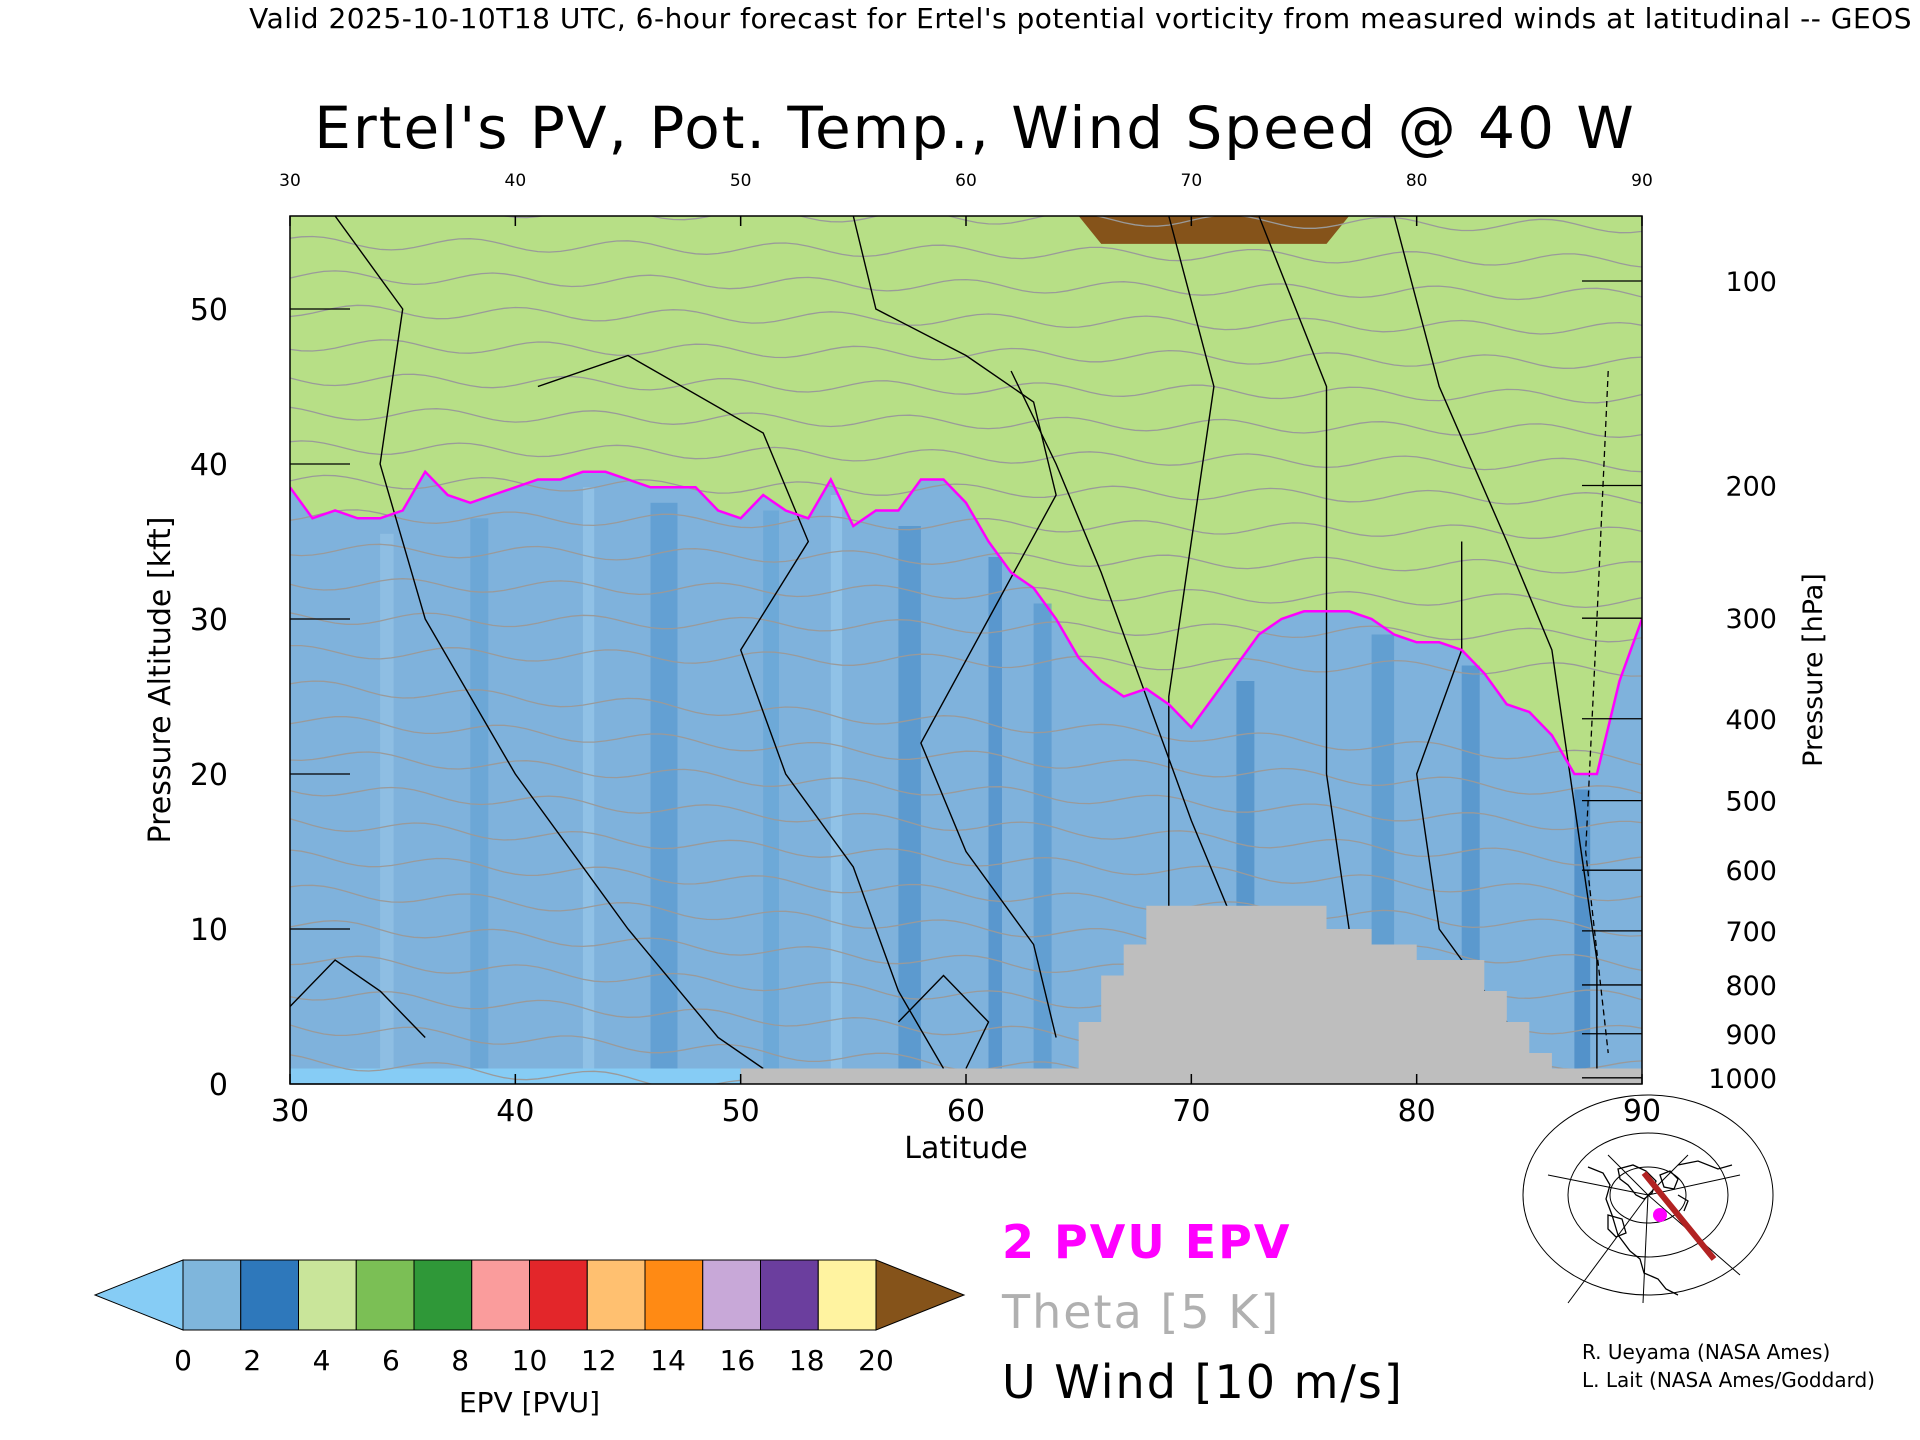  Describe the element at coordinates (965, 1148) in the screenshot. I see `x-axis-label: Latitude` at that location.